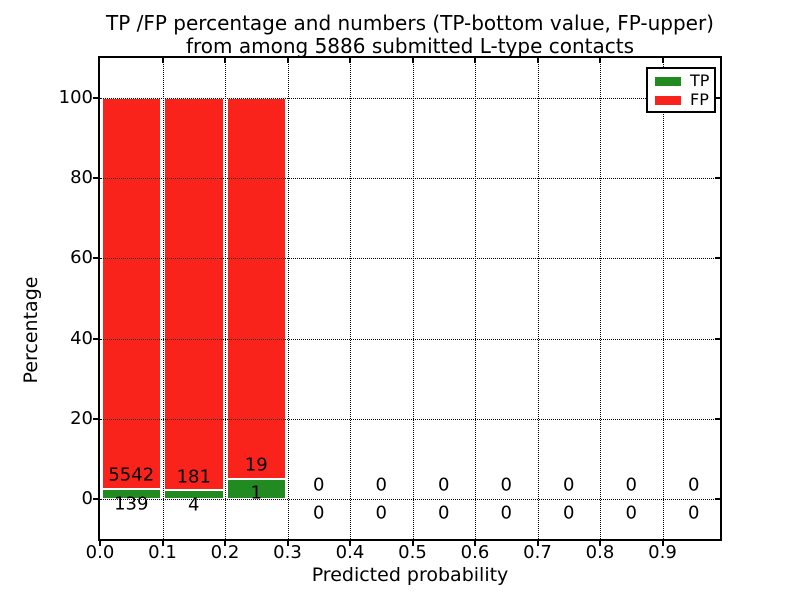 This screenshot has width=800, height=600. I want to click on x-tick-label: 0.6, so click(475, 552).